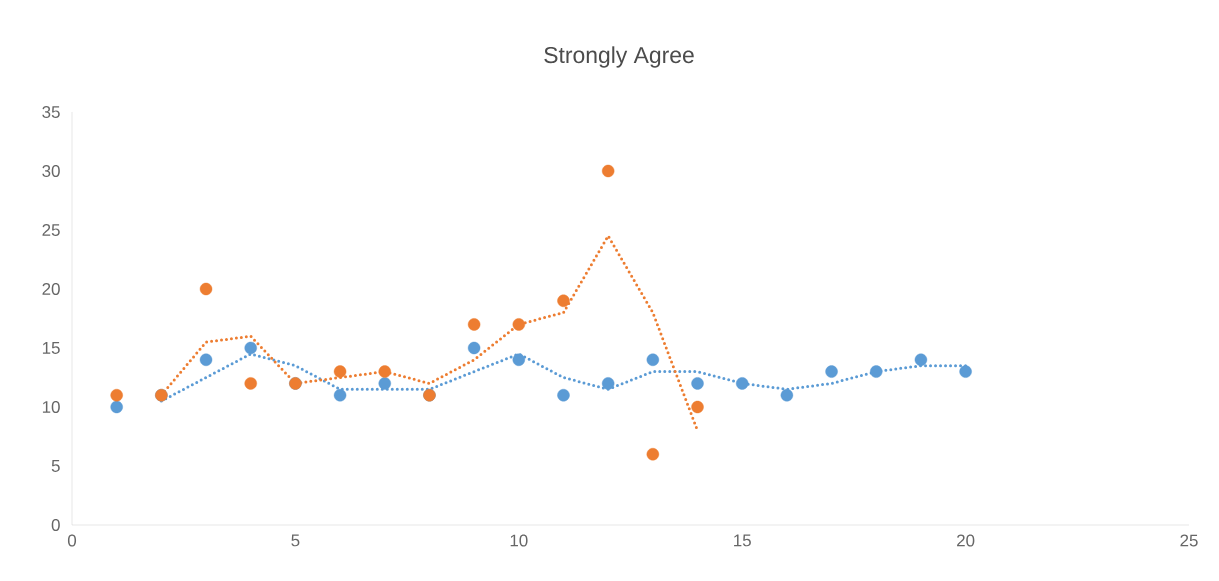  What do you see at coordinates (55, 466) in the screenshot?
I see `y-tick-label: 5` at bounding box center [55, 466].